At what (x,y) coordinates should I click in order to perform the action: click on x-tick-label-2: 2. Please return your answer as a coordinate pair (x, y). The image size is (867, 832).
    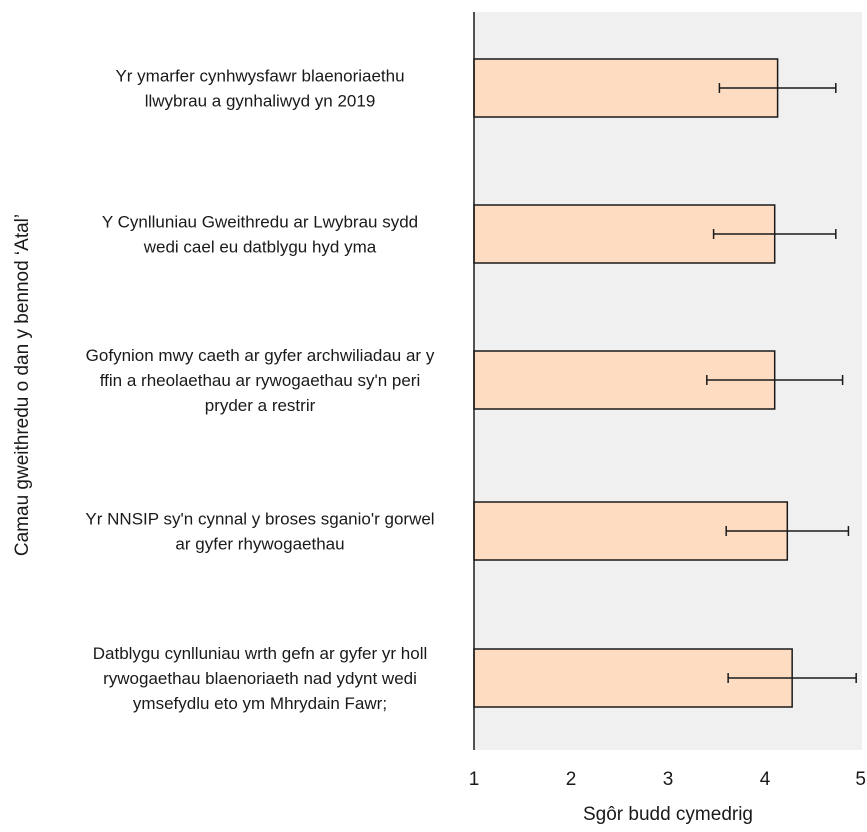
    Looking at the image, I should click on (571, 779).